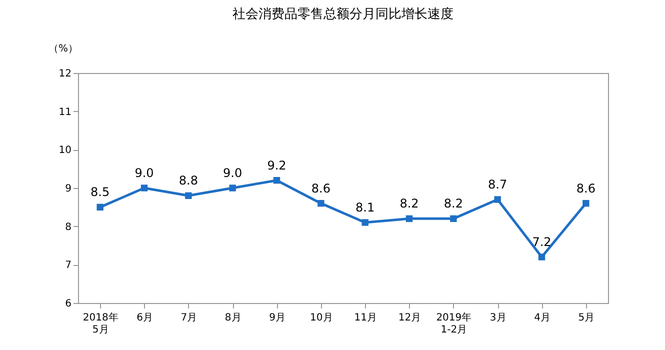 Image resolution: width=665 pixels, height=350 pixels. Describe the element at coordinates (321, 318) in the screenshot. I see `x-tick-label: 10月` at that location.